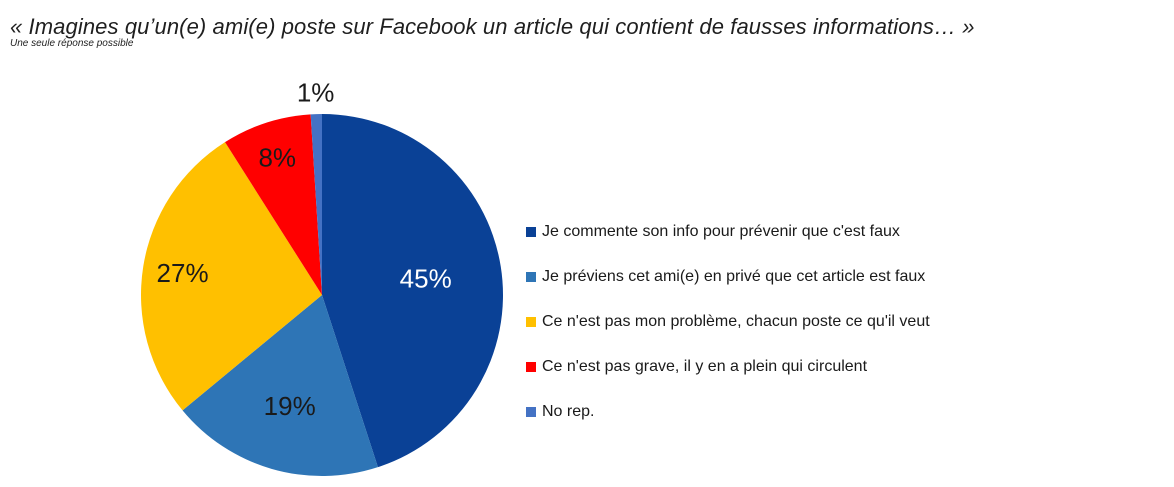 The height and width of the screenshot is (487, 1174). What do you see at coordinates (568, 411) in the screenshot?
I see `legend-label: No rep.` at bounding box center [568, 411].